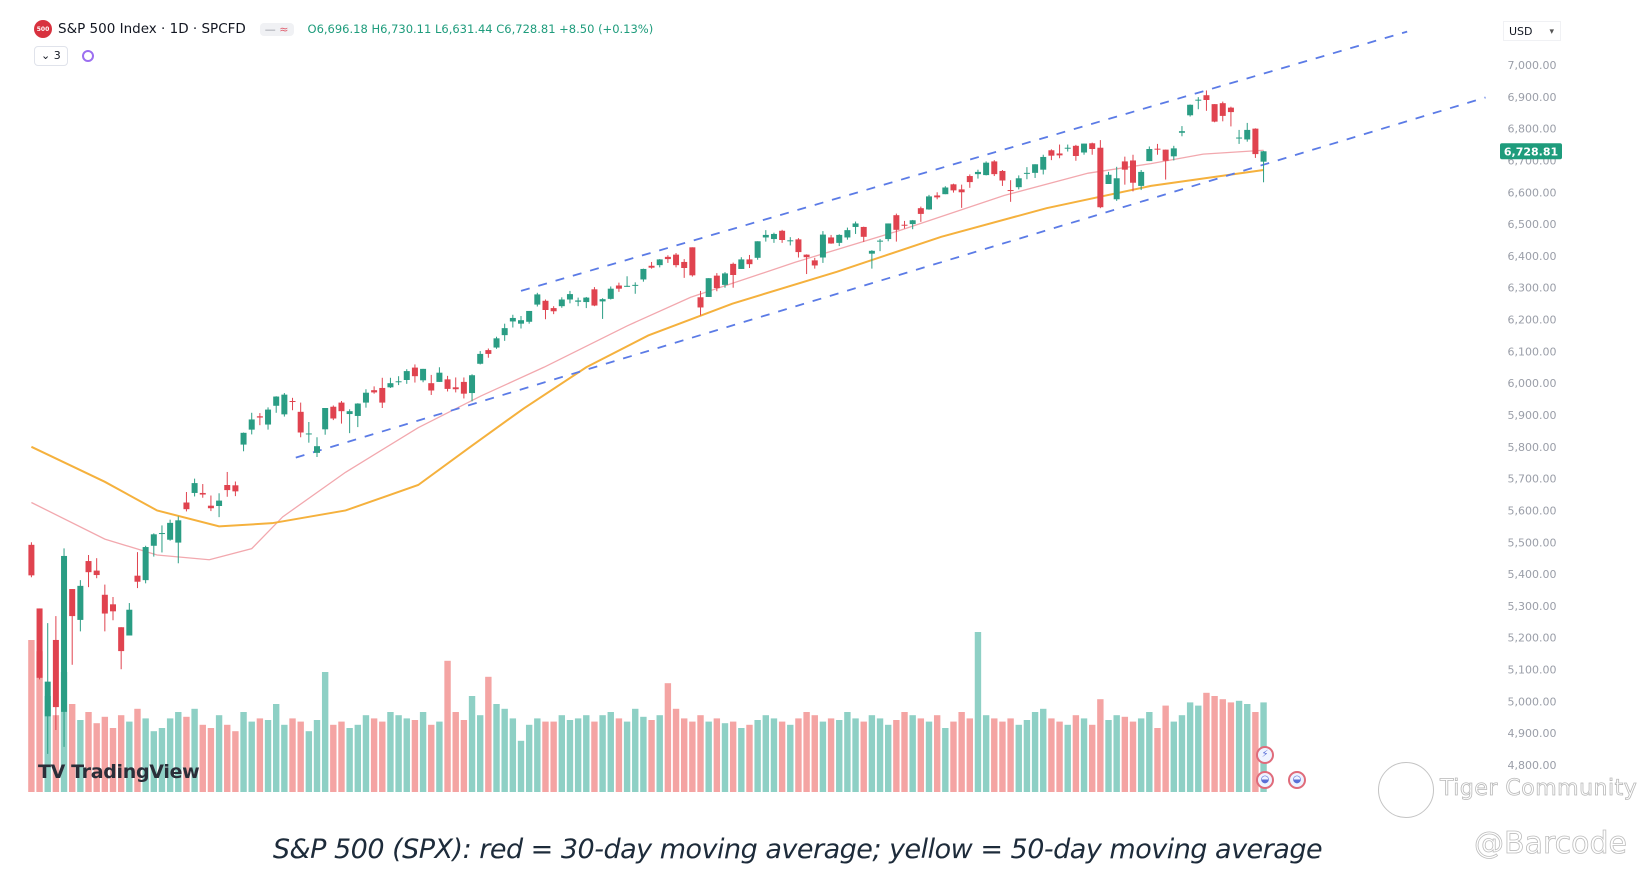 The width and height of the screenshot is (1641, 880). Describe the element at coordinates (1532, 447) in the screenshot. I see `y-axis-tick-label: 5,800.00` at that location.